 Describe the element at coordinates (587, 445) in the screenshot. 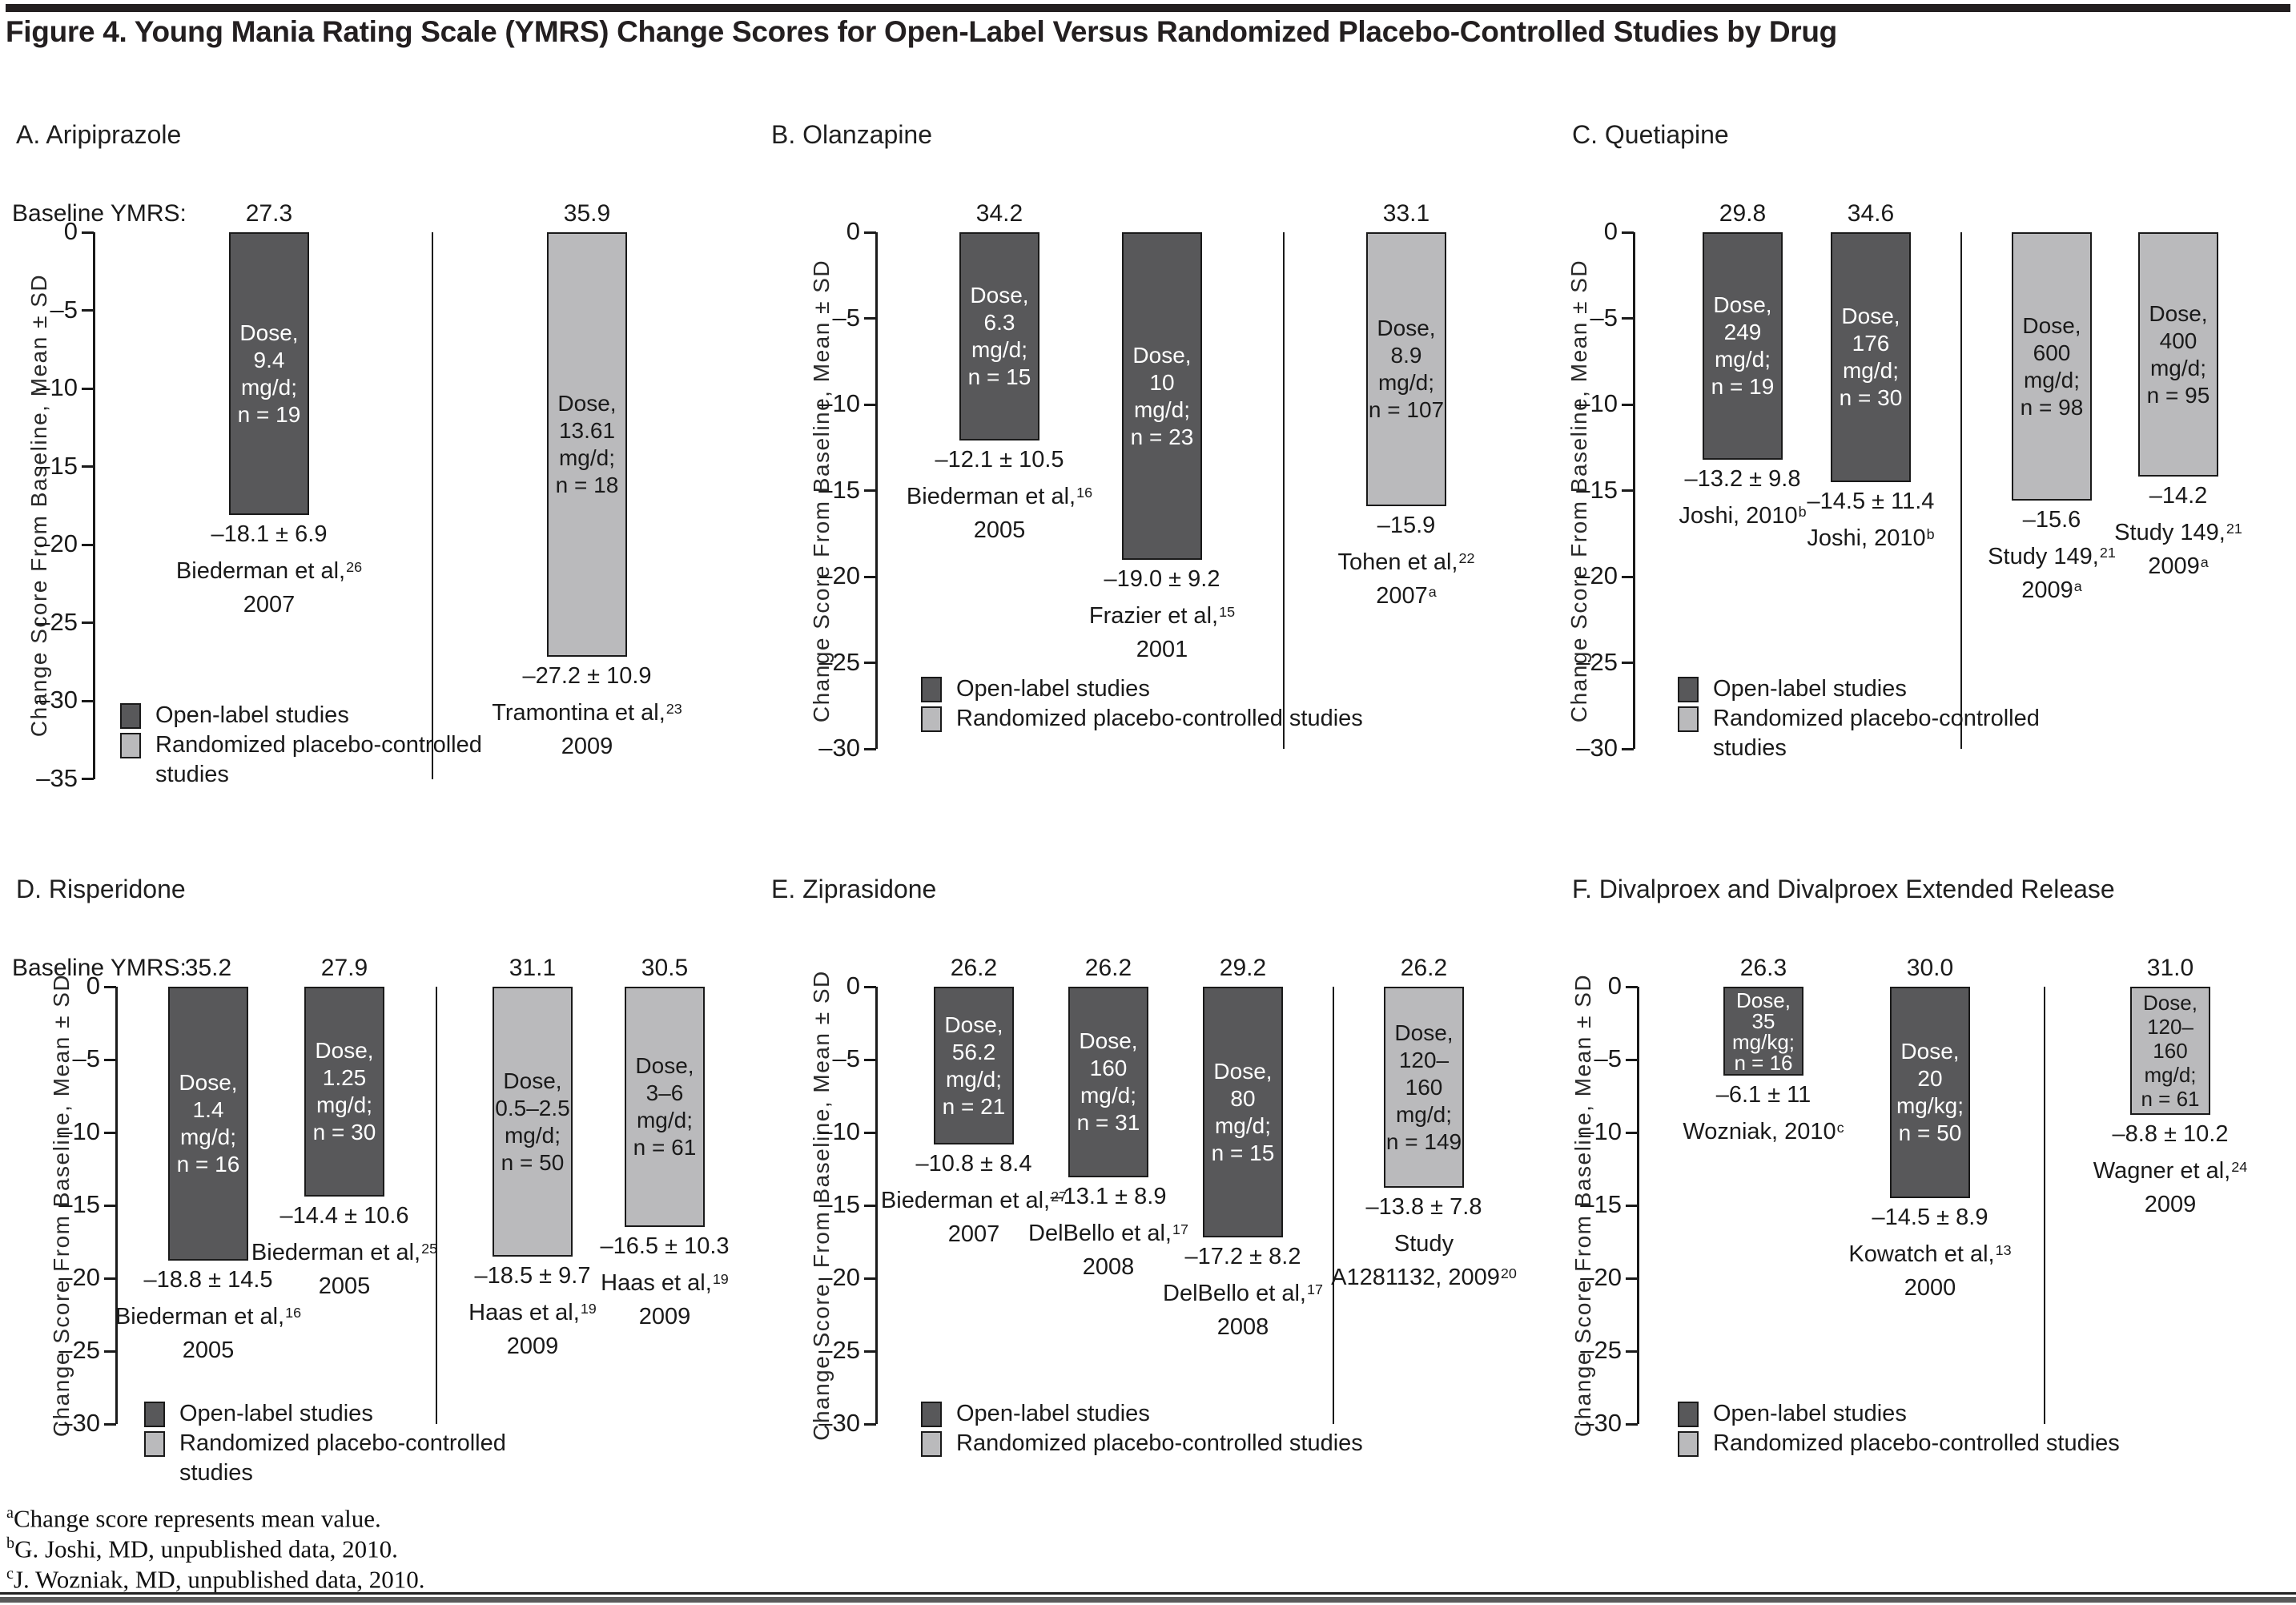

I see `bar-randomized: Dose, 13.61 mg/d; n = 18` at that location.